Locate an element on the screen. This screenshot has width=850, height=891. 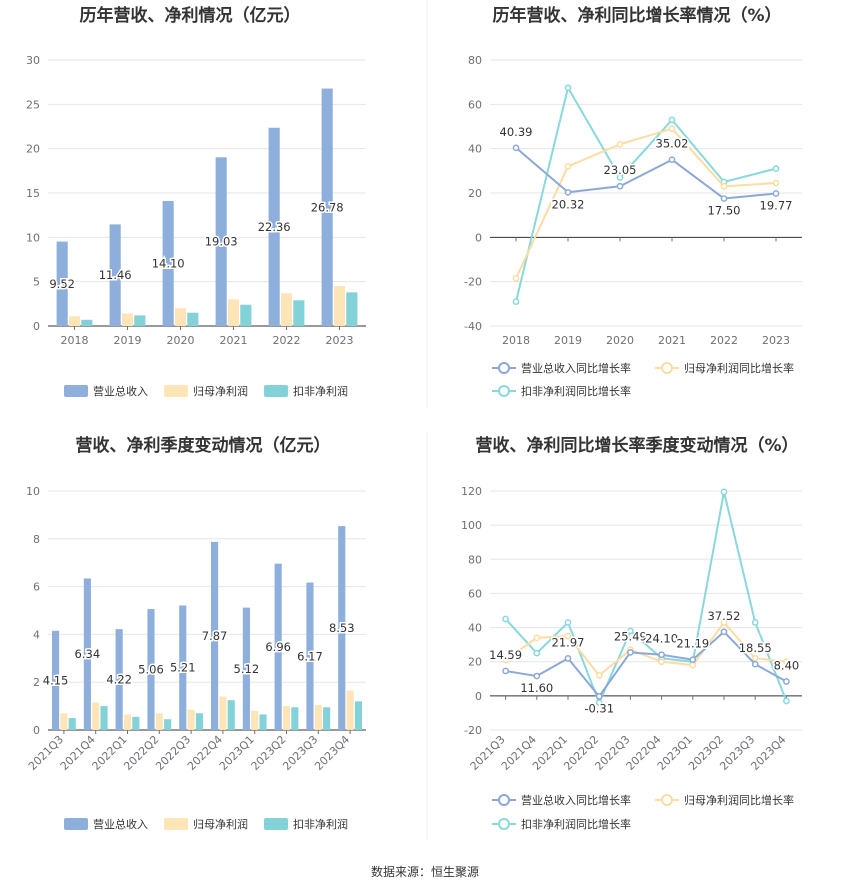
chart-title: 营收、净利季度变动情况（亿元） is located at coordinates (203, 445).